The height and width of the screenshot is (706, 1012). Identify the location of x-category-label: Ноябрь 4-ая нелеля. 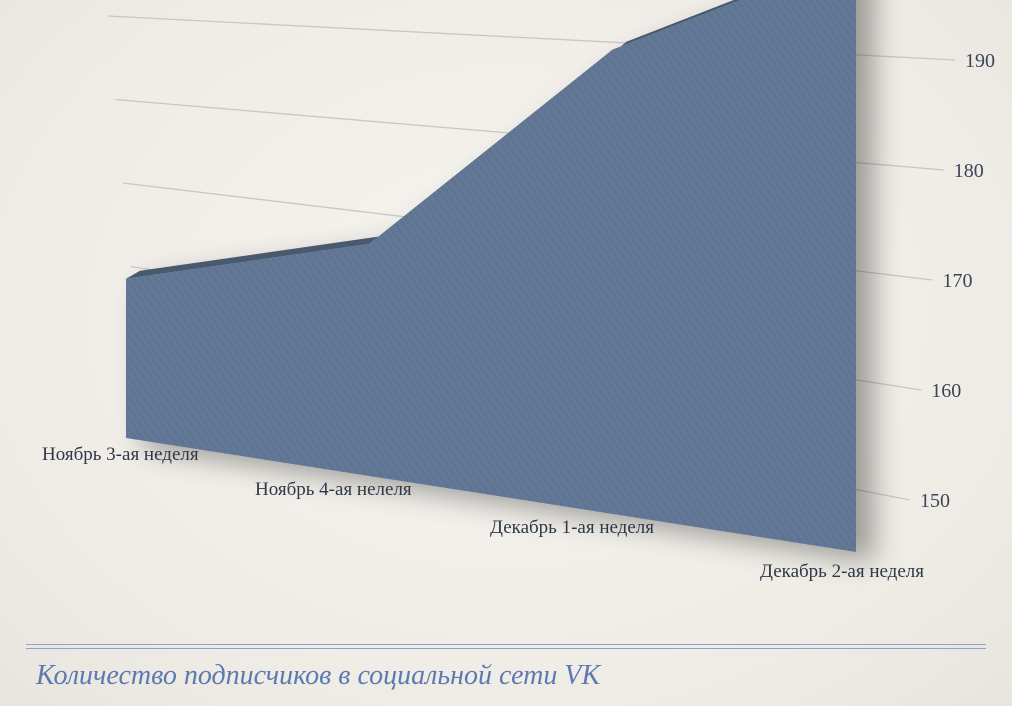
(333, 489).